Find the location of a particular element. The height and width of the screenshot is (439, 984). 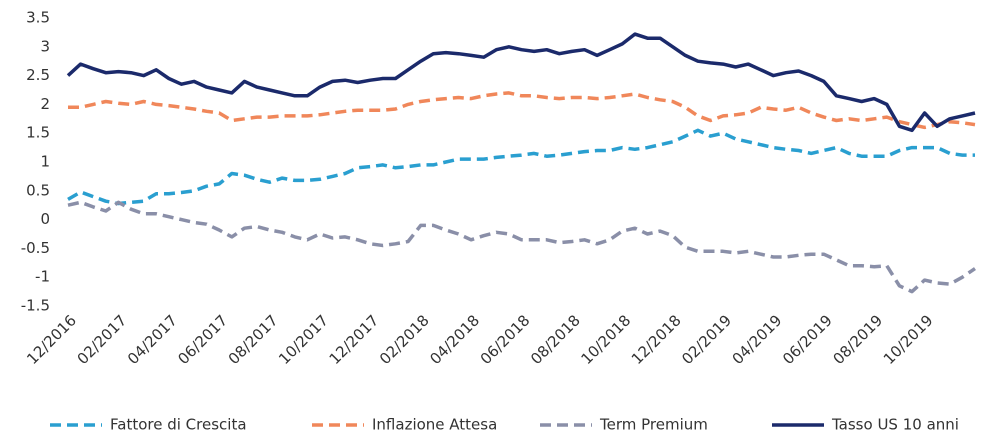

x-tick-label: 06/2019 is located at coordinates (807, 339).